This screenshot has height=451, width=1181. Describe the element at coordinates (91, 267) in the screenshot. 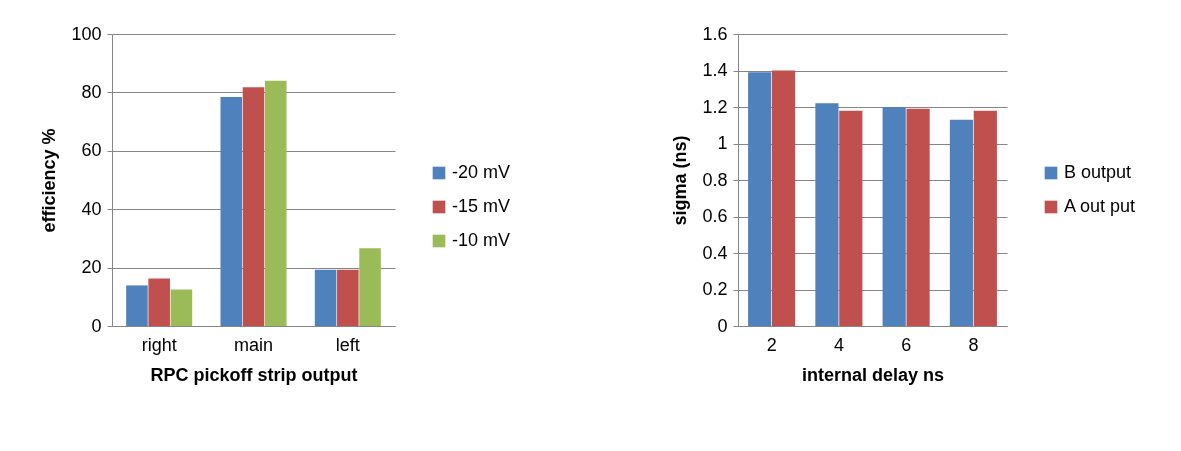

I see `y-tick-label: 20` at that location.